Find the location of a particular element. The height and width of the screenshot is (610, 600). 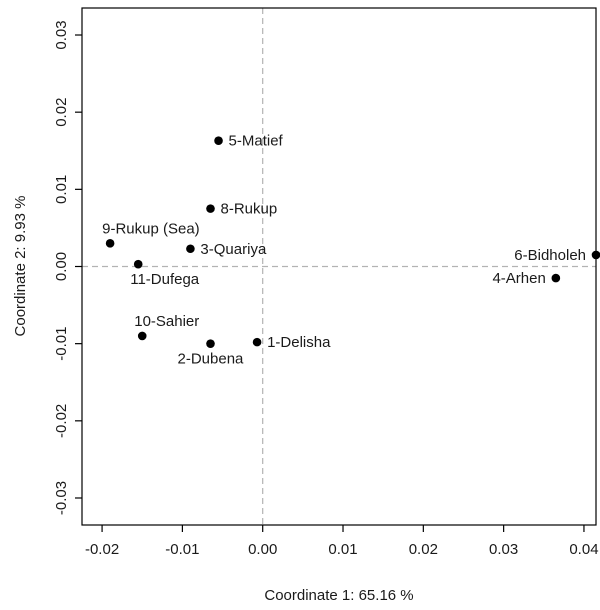

point-label: 1-Delisha is located at coordinates (299, 342).